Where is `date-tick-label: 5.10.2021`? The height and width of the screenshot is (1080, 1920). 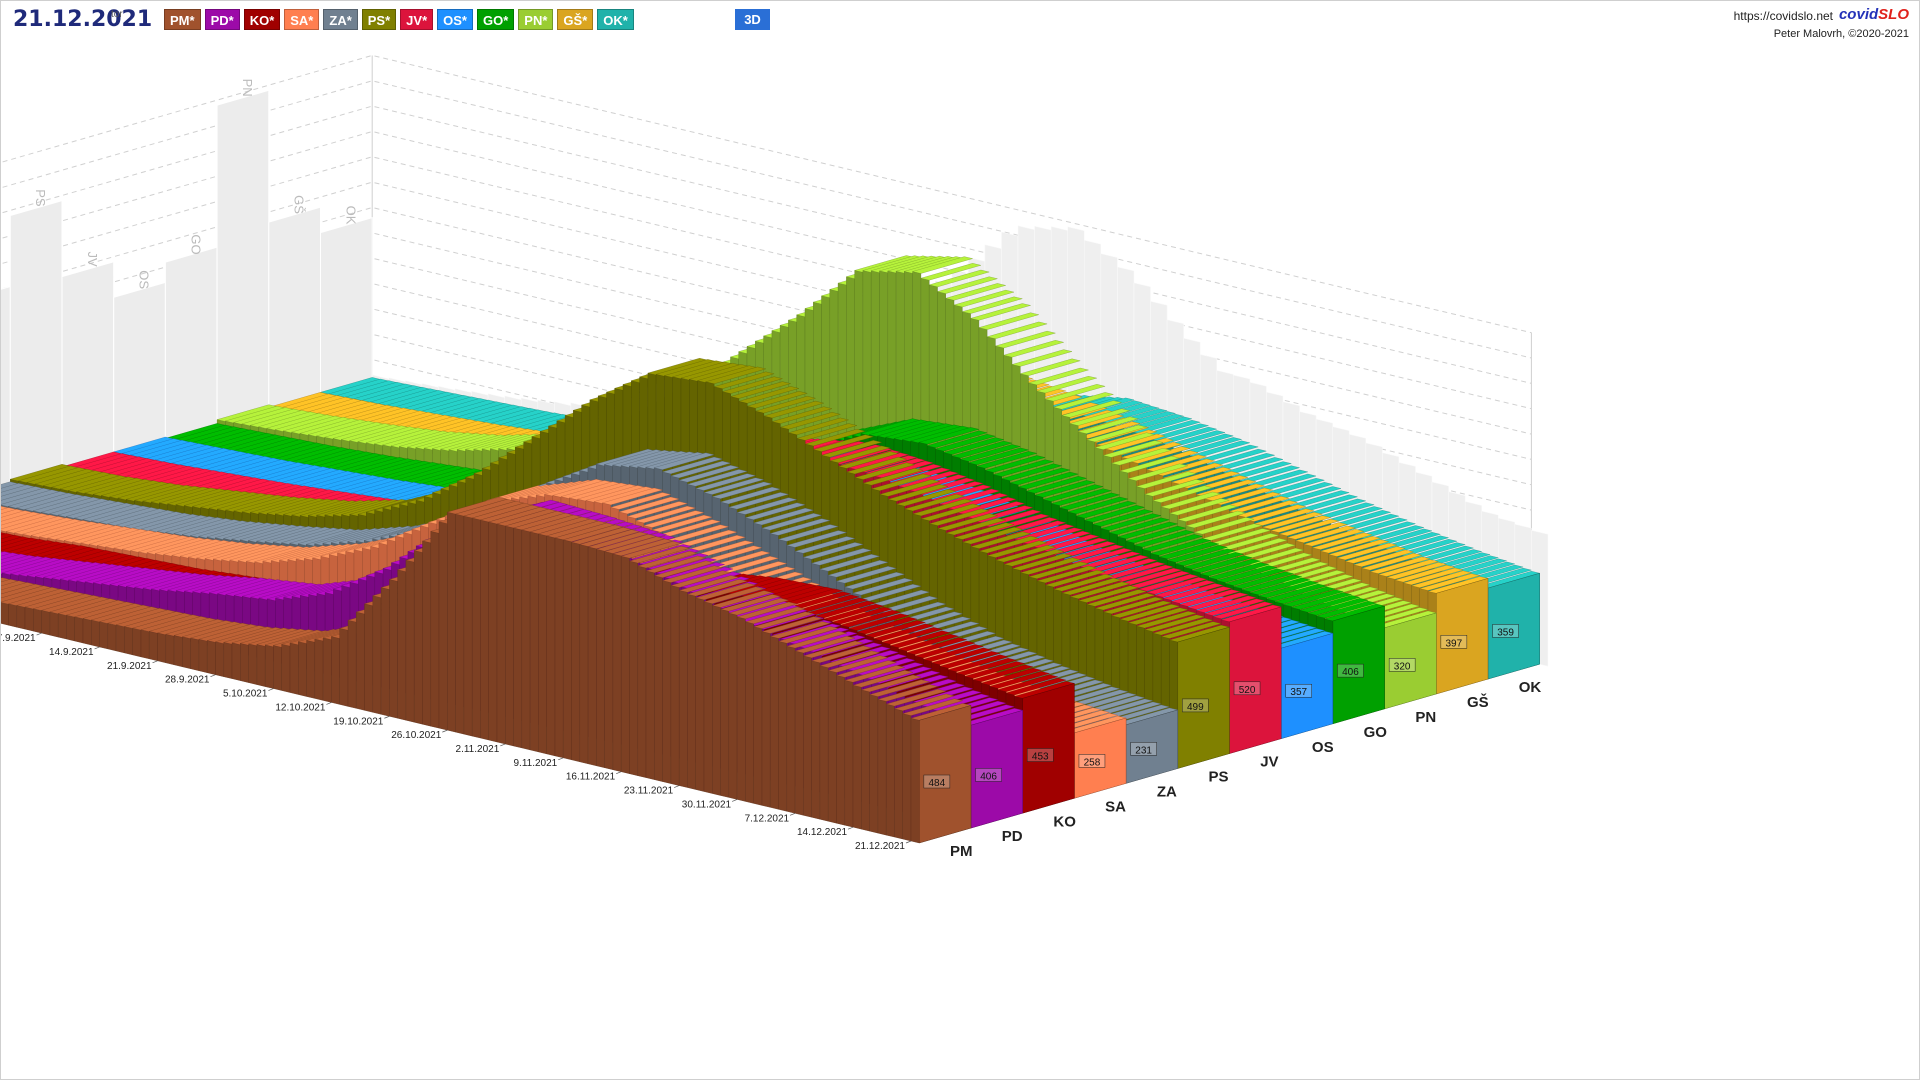
date-tick-label: 5.10.2021 is located at coordinates (245, 694).